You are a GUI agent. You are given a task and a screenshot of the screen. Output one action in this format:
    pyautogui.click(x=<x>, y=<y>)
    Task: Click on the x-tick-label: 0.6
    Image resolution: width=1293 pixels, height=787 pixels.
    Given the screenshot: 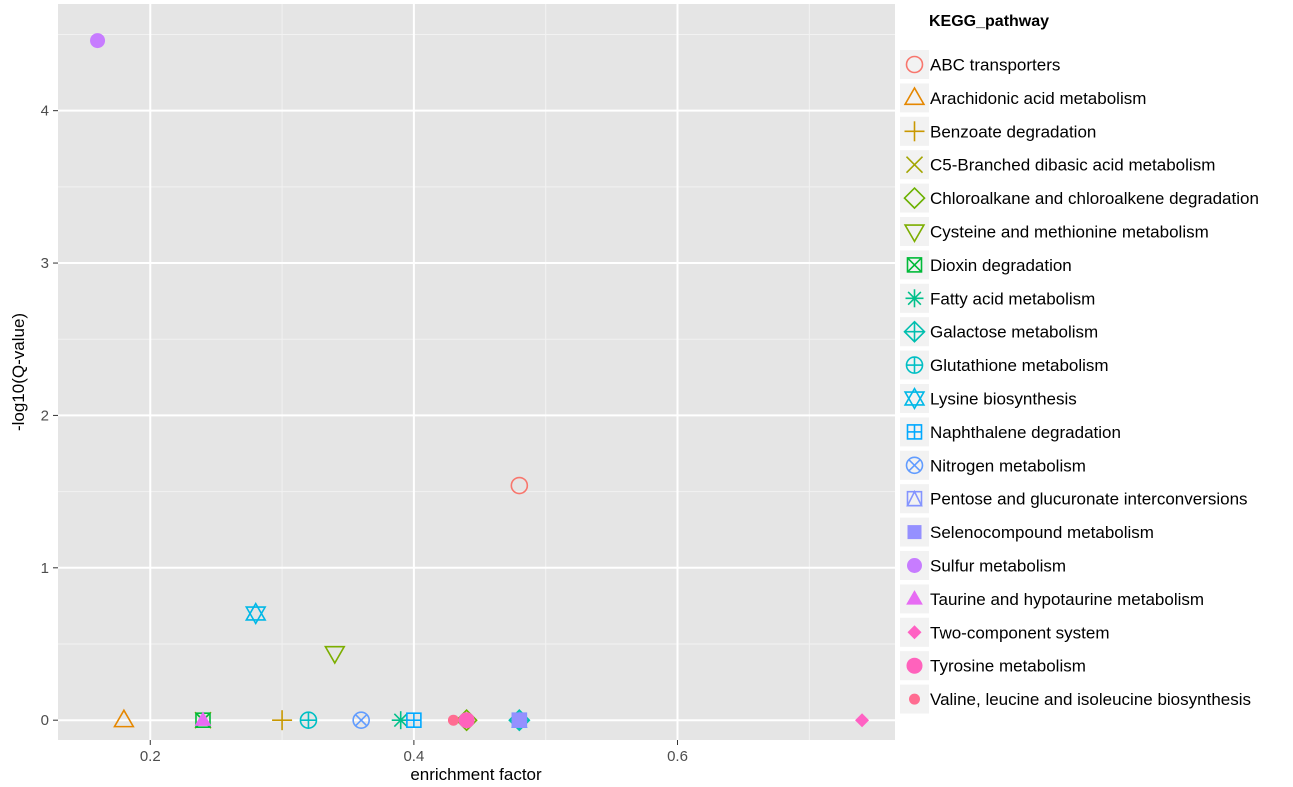 What is the action you would take?
    pyautogui.click(x=677, y=756)
    